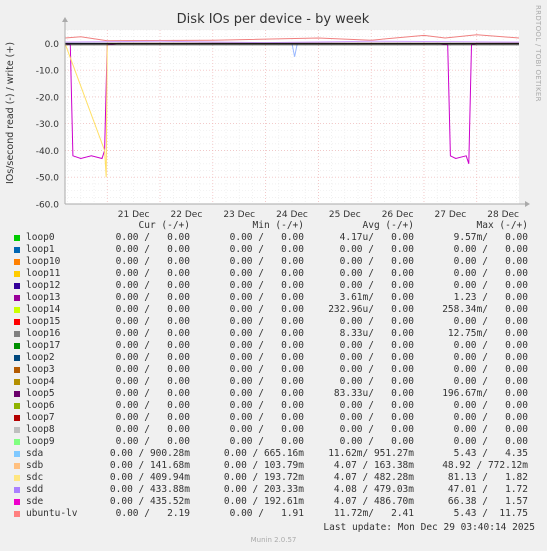 This screenshot has height=551, width=547. Describe the element at coordinates (43, 309) in the screenshot. I see `legend-name: loop14` at that location.